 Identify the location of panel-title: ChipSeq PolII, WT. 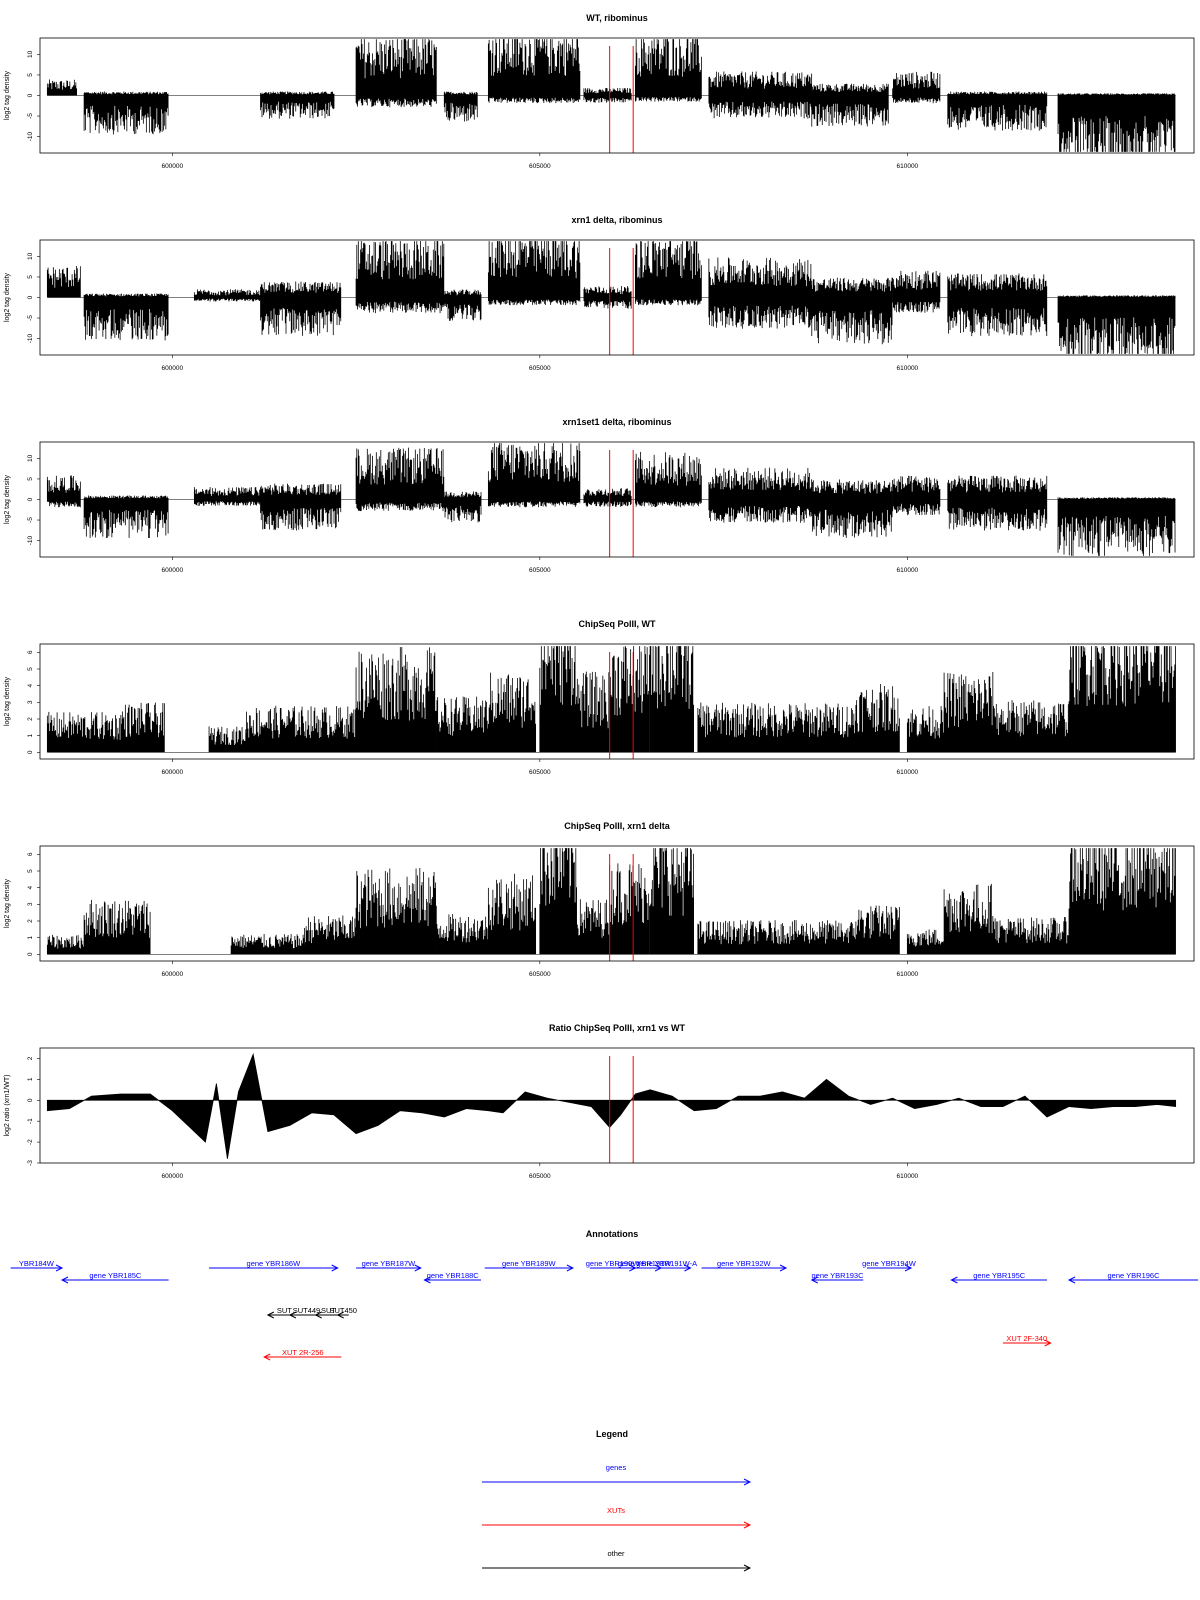
(617, 624).